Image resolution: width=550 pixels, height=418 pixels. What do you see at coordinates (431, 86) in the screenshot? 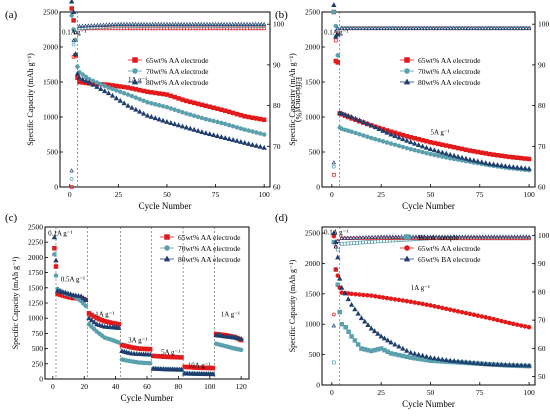
I see `series-80wt-aa-electrode` at bounding box center [431, 86].